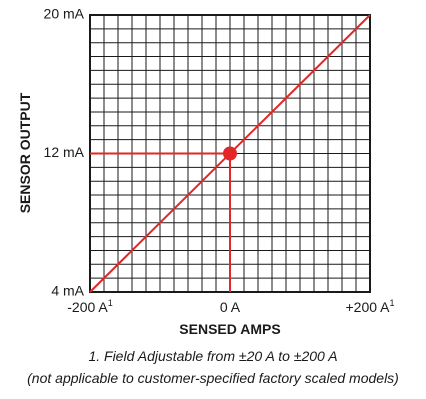 The image size is (426, 399). Describe the element at coordinates (64, 14) in the screenshot. I see `y-tick-label: 20 mA` at that location.